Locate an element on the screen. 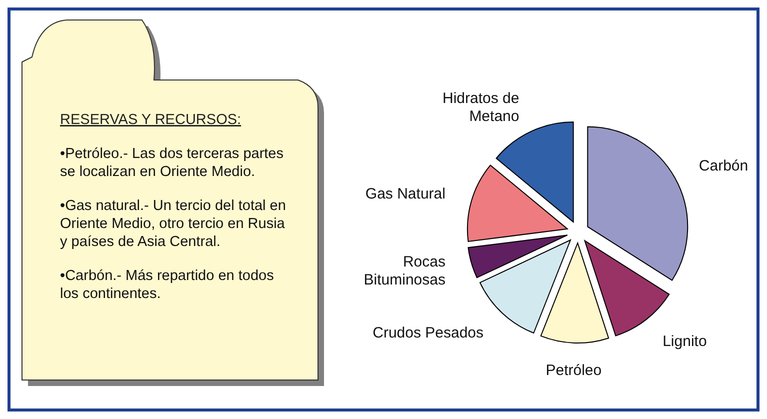 The image size is (767, 419). slice-label: Rocas Bituminosas is located at coordinates (405, 271).